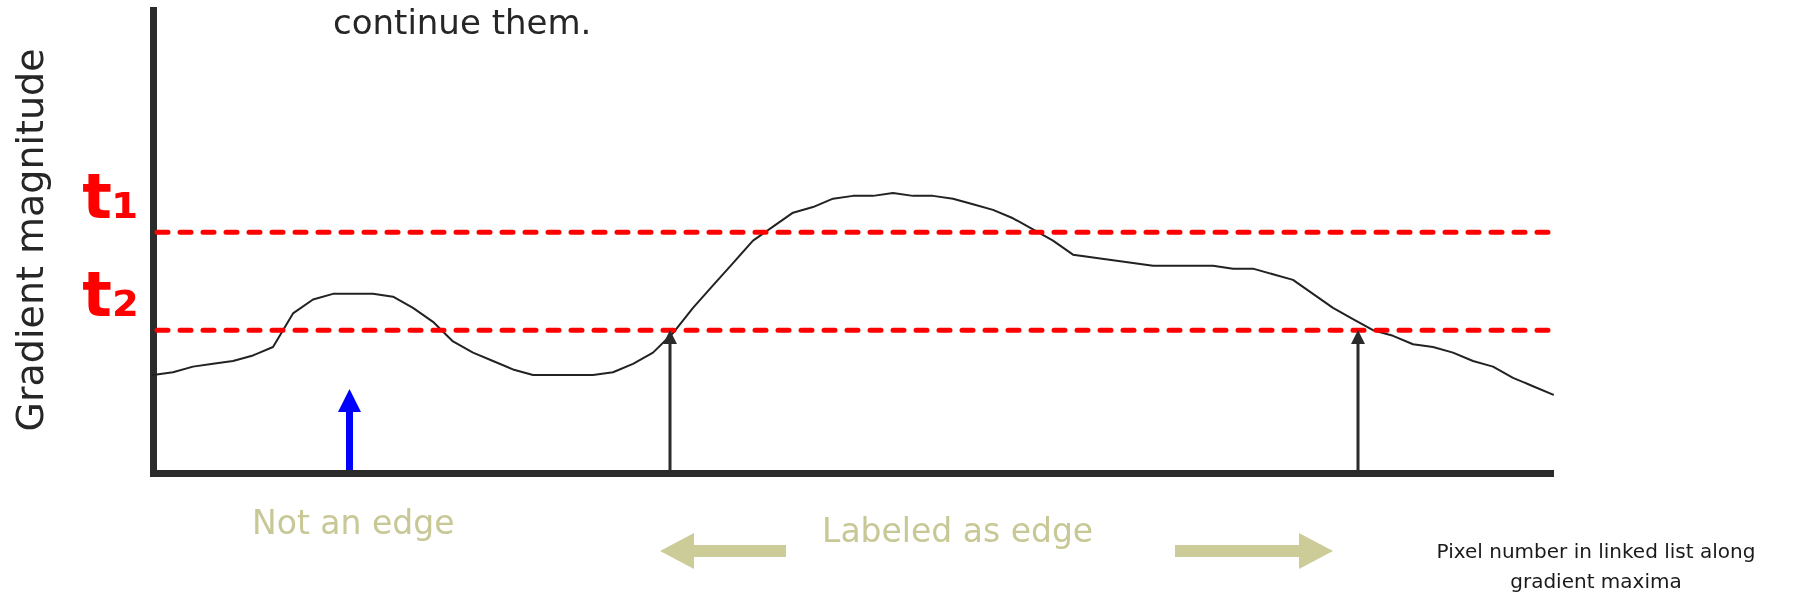 Image resolution: width=1804 pixels, height=606 pixels. What do you see at coordinates (110, 197) in the screenshot?
I see `ref-line-label: t₁` at bounding box center [110, 197].